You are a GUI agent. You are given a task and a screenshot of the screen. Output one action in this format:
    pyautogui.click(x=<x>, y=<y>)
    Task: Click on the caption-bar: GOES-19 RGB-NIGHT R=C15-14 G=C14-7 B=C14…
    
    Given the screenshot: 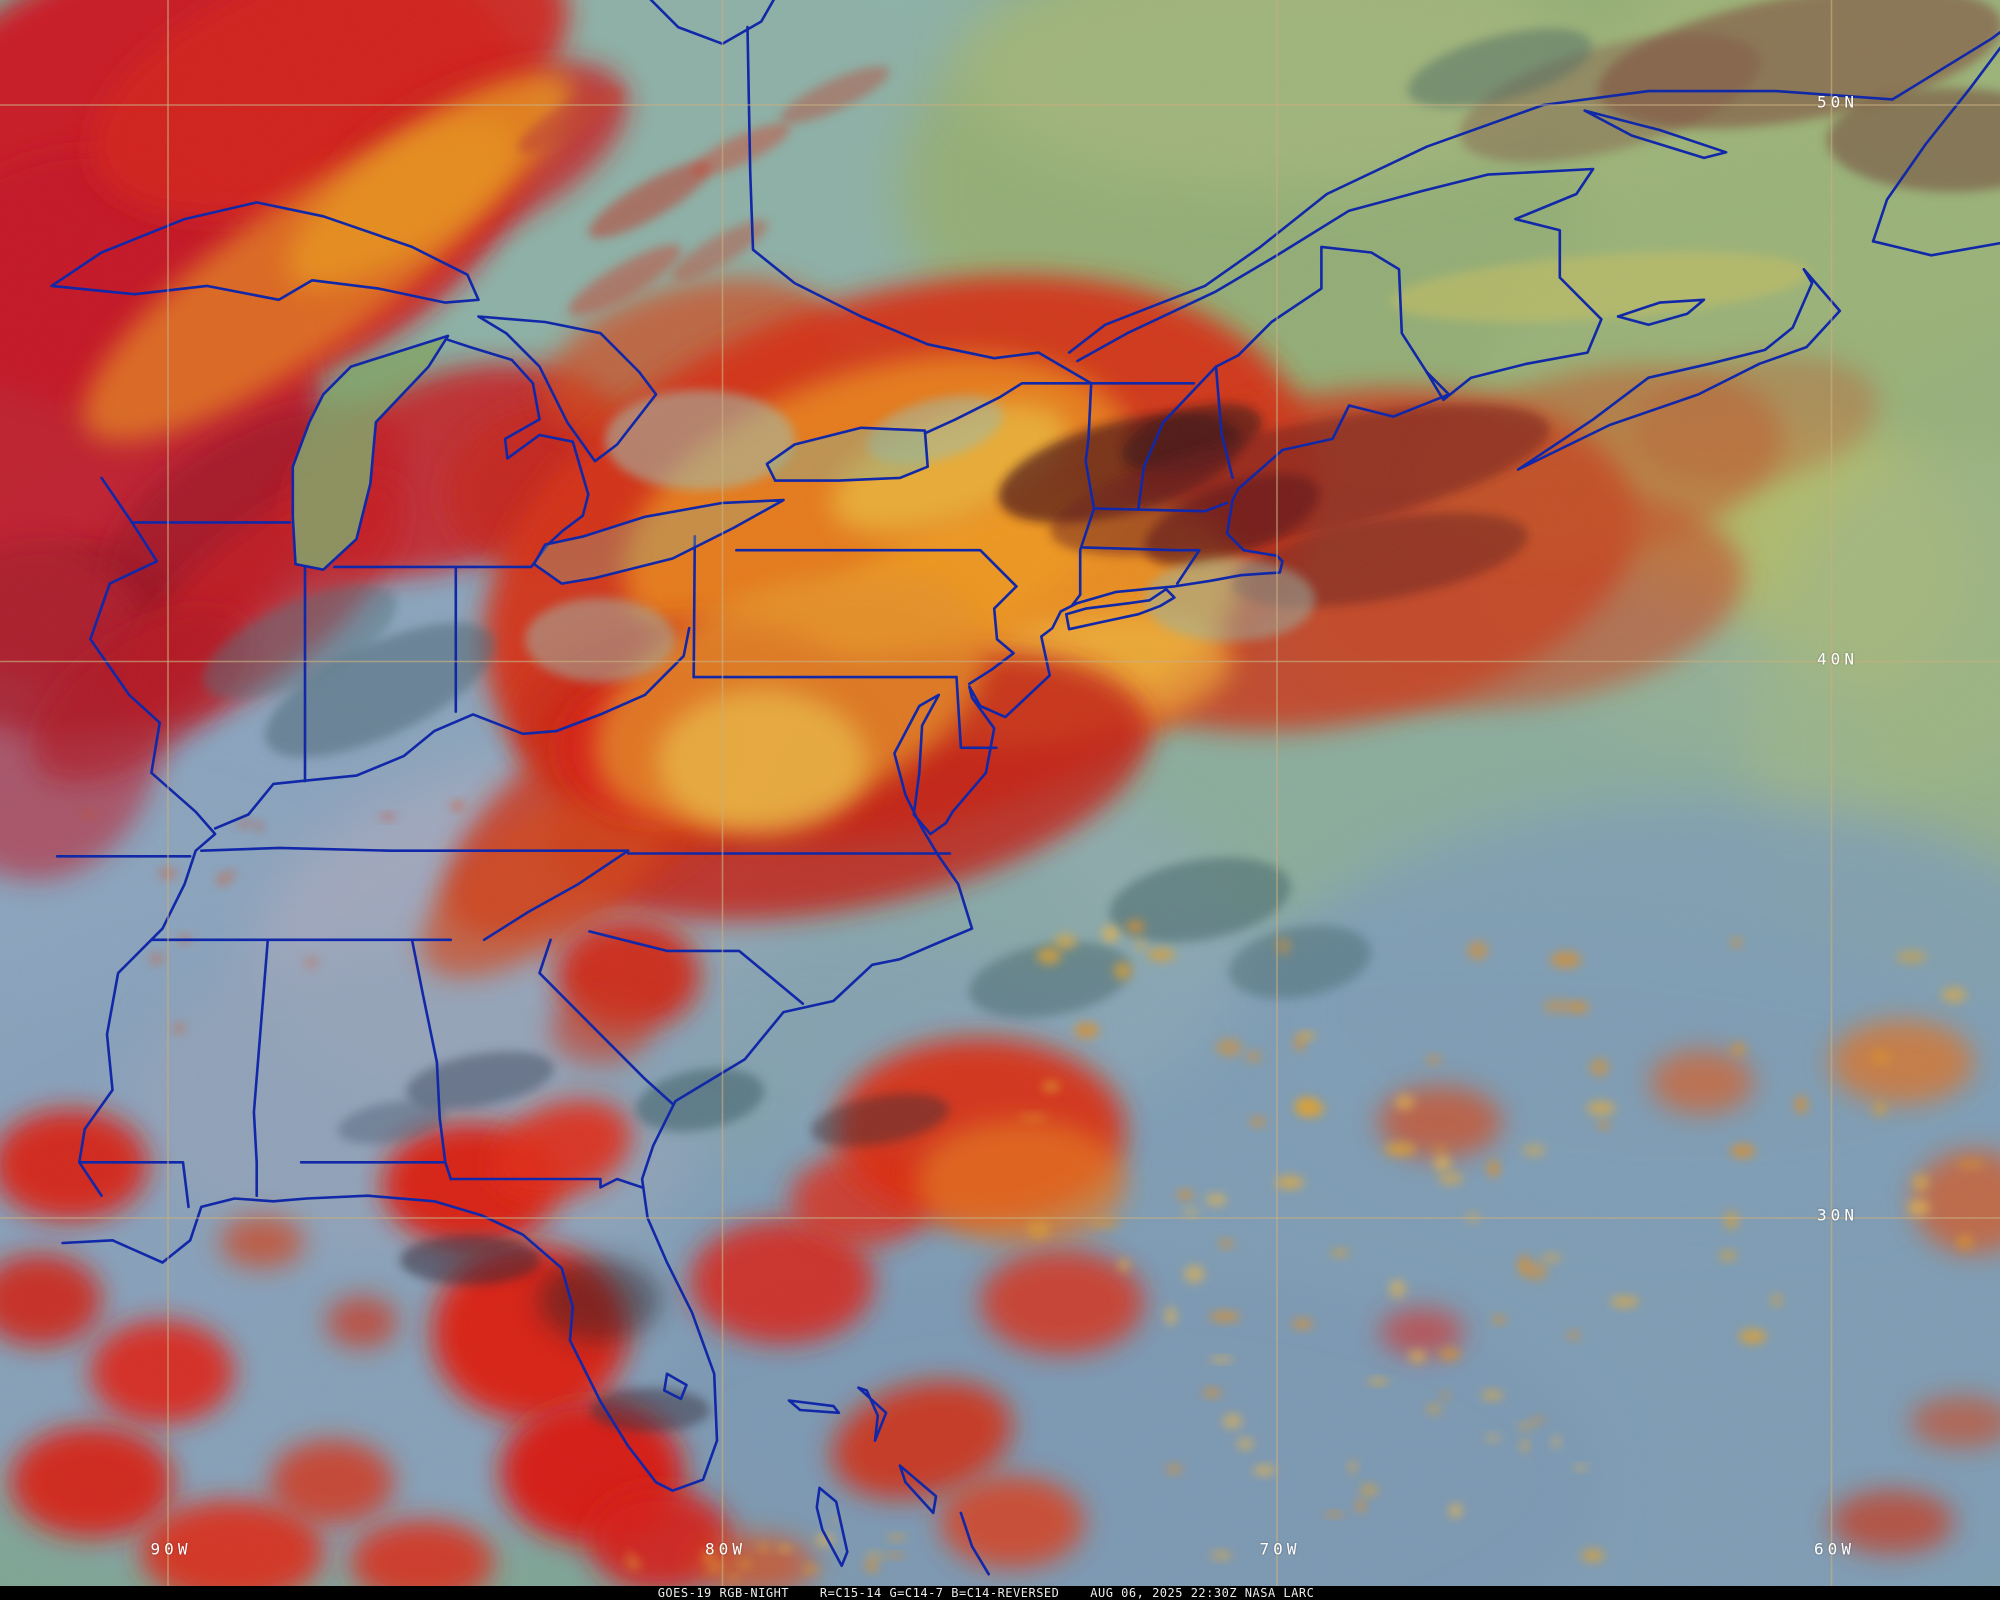 What is the action you would take?
    pyautogui.click(x=1000, y=1593)
    